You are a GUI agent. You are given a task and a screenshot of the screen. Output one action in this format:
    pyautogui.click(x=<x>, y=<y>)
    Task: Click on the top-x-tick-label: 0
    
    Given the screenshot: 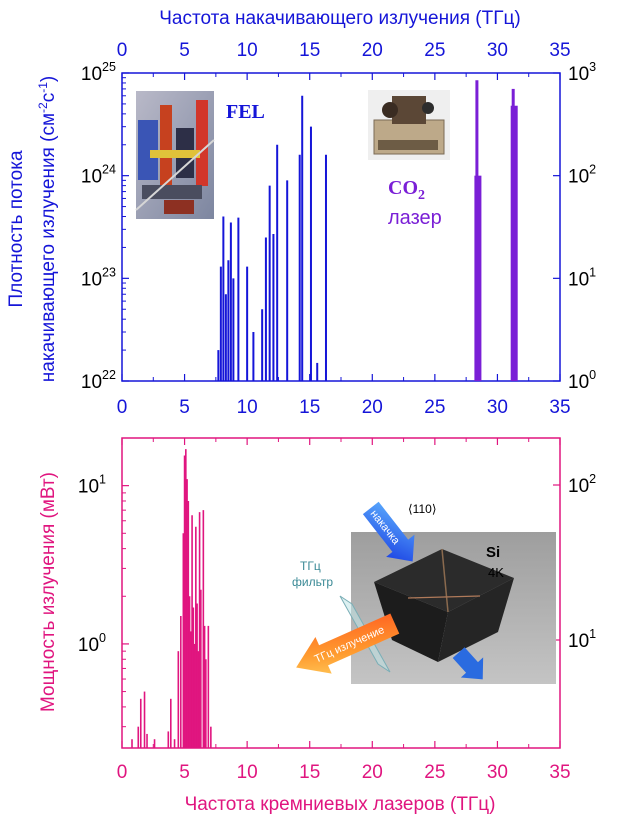 What is the action you would take?
    pyautogui.click(x=122, y=407)
    